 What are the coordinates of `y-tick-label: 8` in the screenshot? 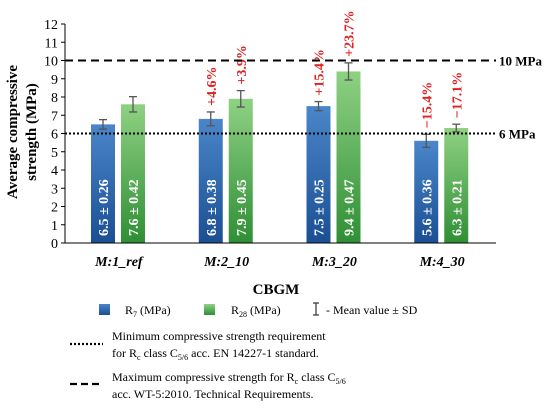 It's located at (54, 98).